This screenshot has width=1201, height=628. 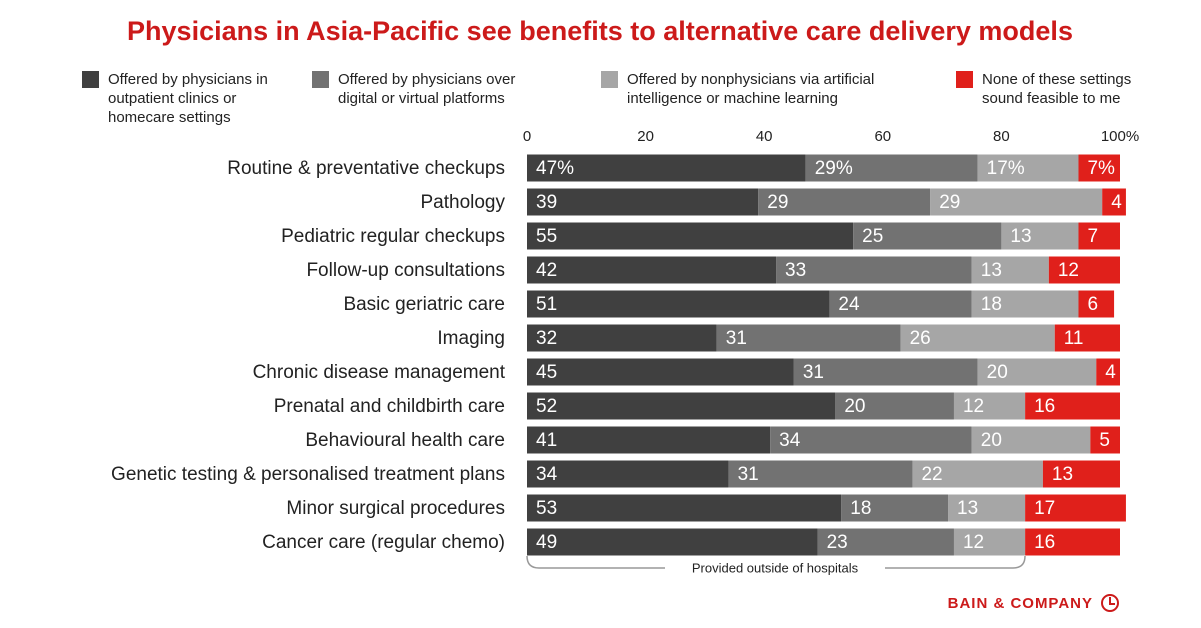 I want to click on value-label: 45, so click(x=546, y=372).